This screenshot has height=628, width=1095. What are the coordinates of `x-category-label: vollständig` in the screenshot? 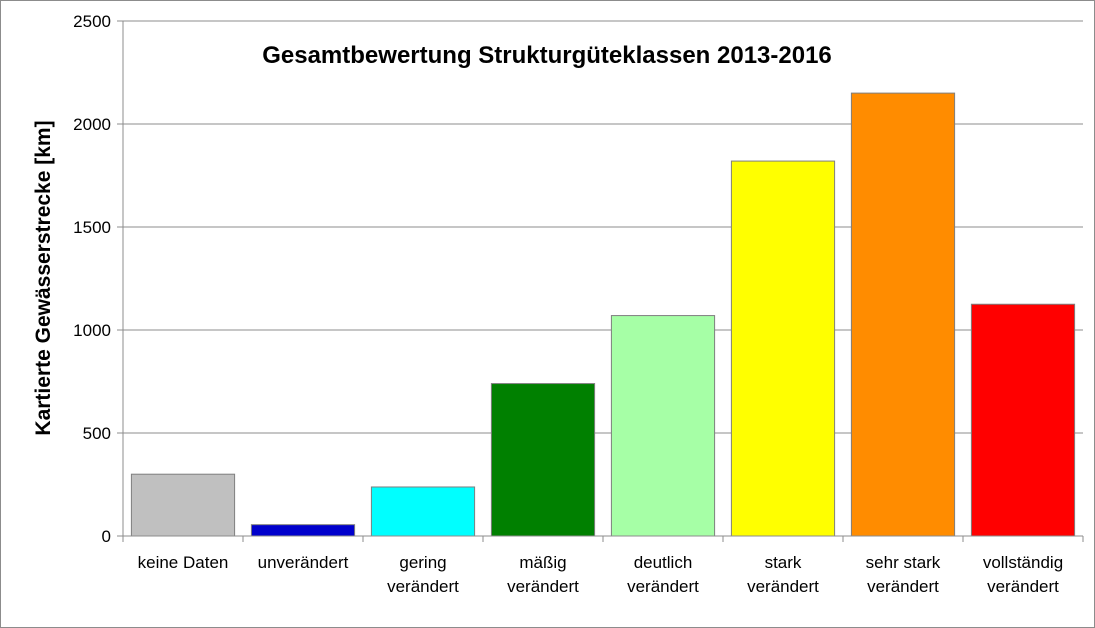 It's located at (1023, 562).